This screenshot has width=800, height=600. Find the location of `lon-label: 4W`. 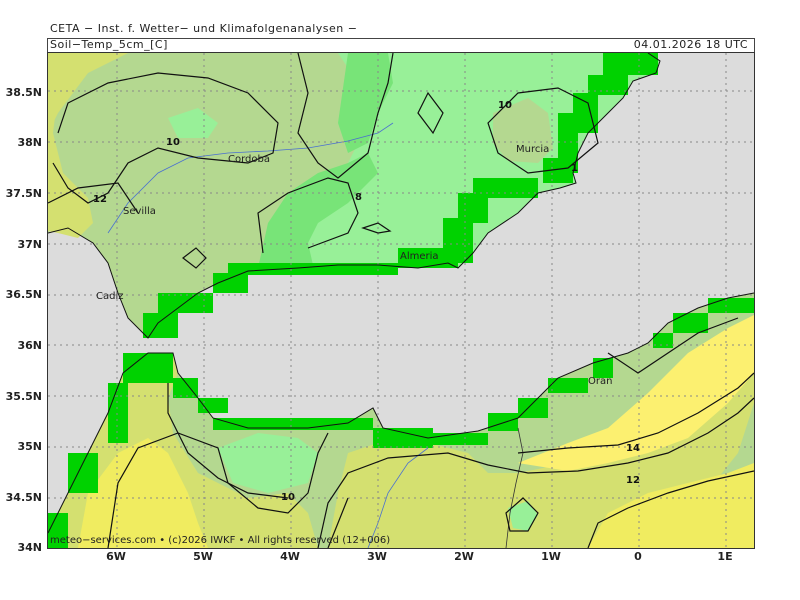

lon-label: 4W is located at coordinates (290, 556).